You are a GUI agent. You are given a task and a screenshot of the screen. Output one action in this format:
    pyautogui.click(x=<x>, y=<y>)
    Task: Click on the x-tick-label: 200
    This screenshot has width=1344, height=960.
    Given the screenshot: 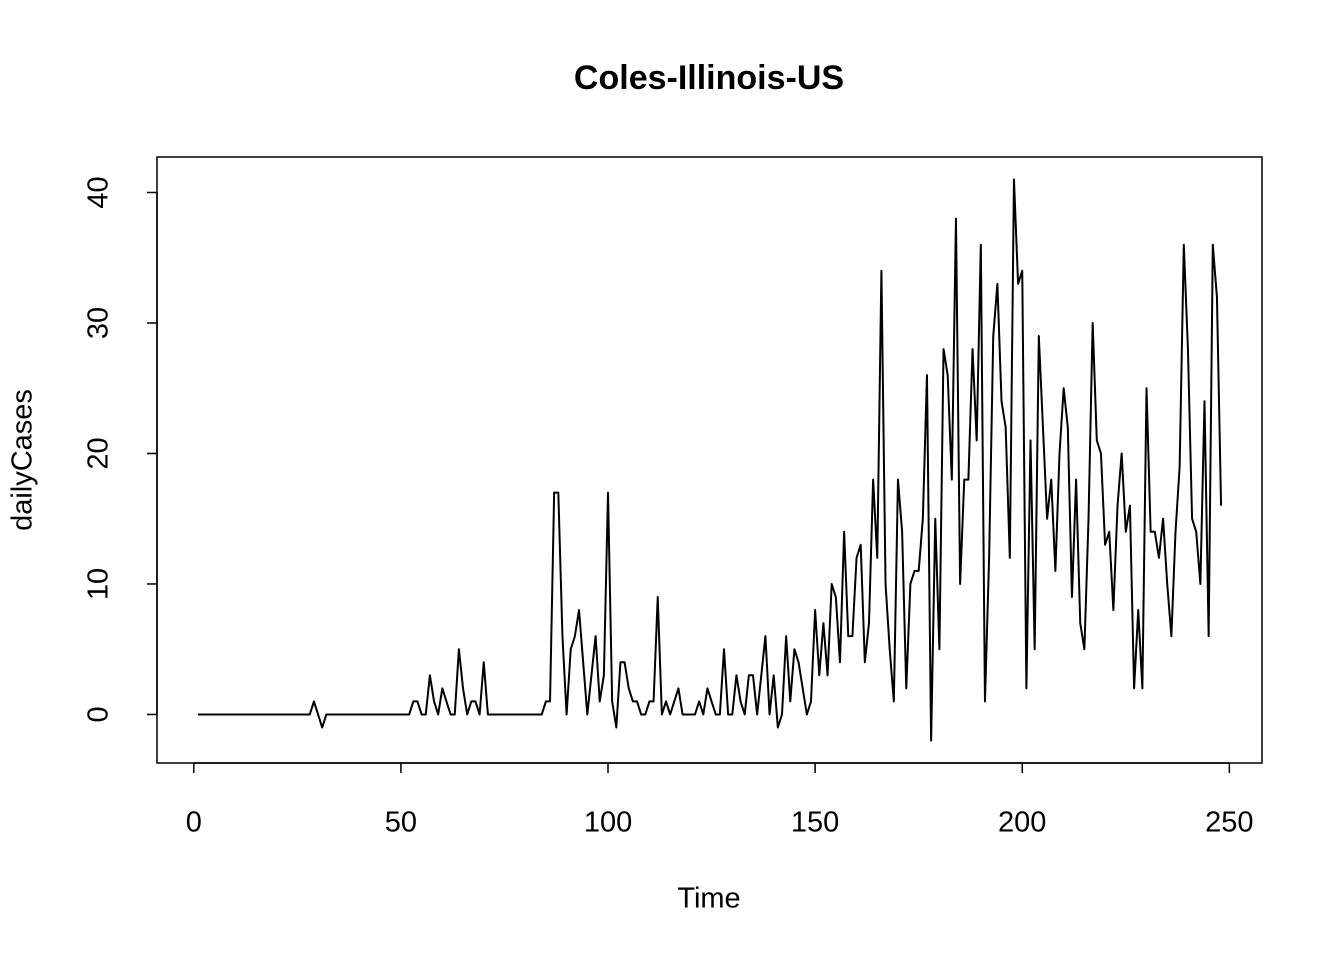 What is the action you would take?
    pyautogui.click(x=1022, y=823)
    